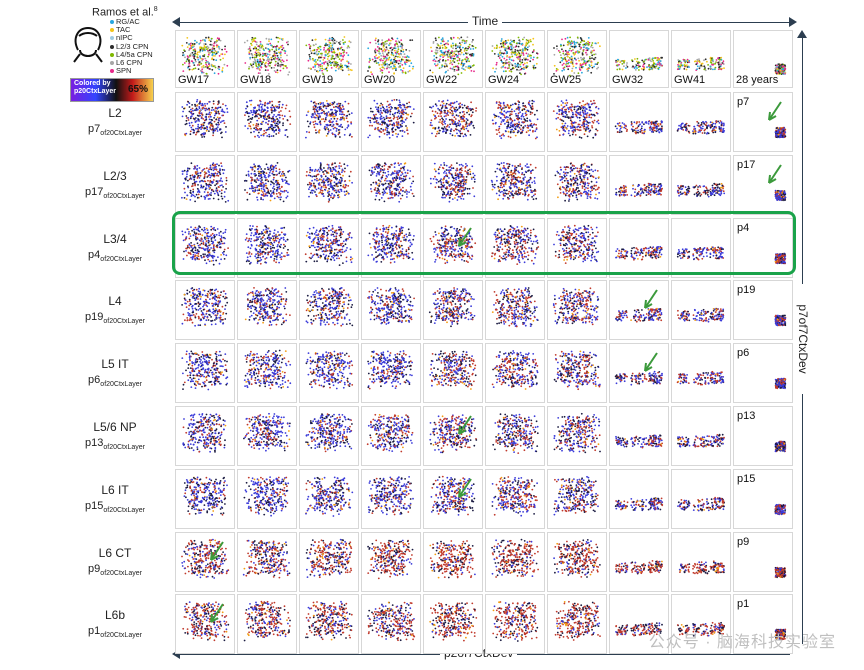 Image resolution: width=864 pixels, height=670 pixels. I want to click on panel-celltype-3: GW20, so click(391, 59).